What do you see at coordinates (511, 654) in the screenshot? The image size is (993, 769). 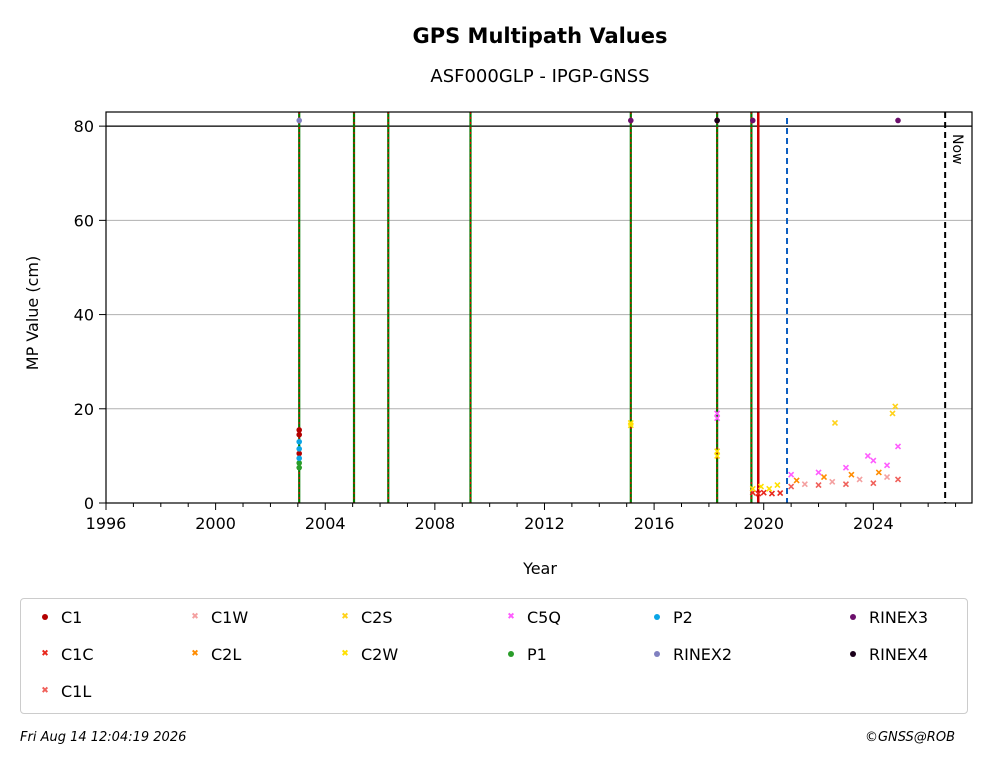 I see `legend-marker-p1` at bounding box center [511, 654].